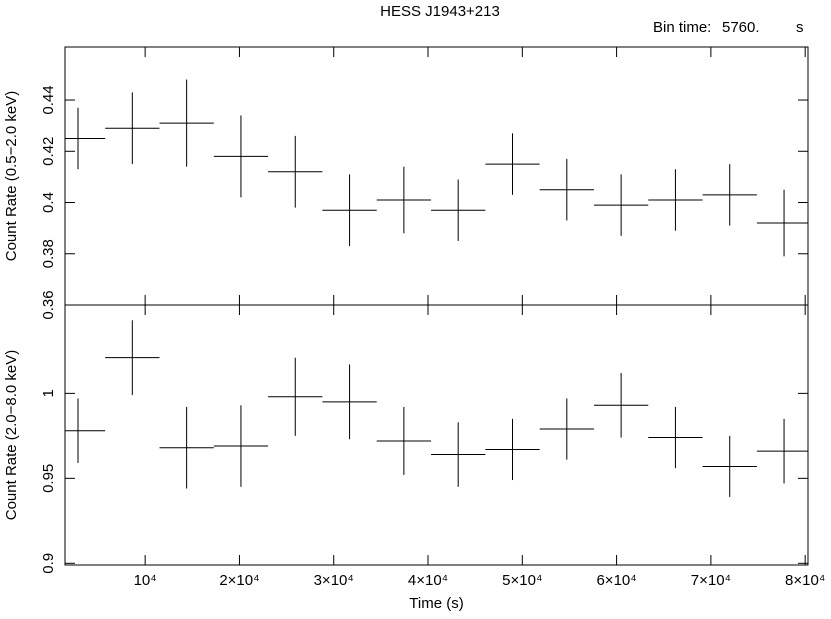  What do you see at coordinates (805, 580) in the screenshot?
I see `x-tick-label: 8×10⁴` at bounding box center [805, 580].